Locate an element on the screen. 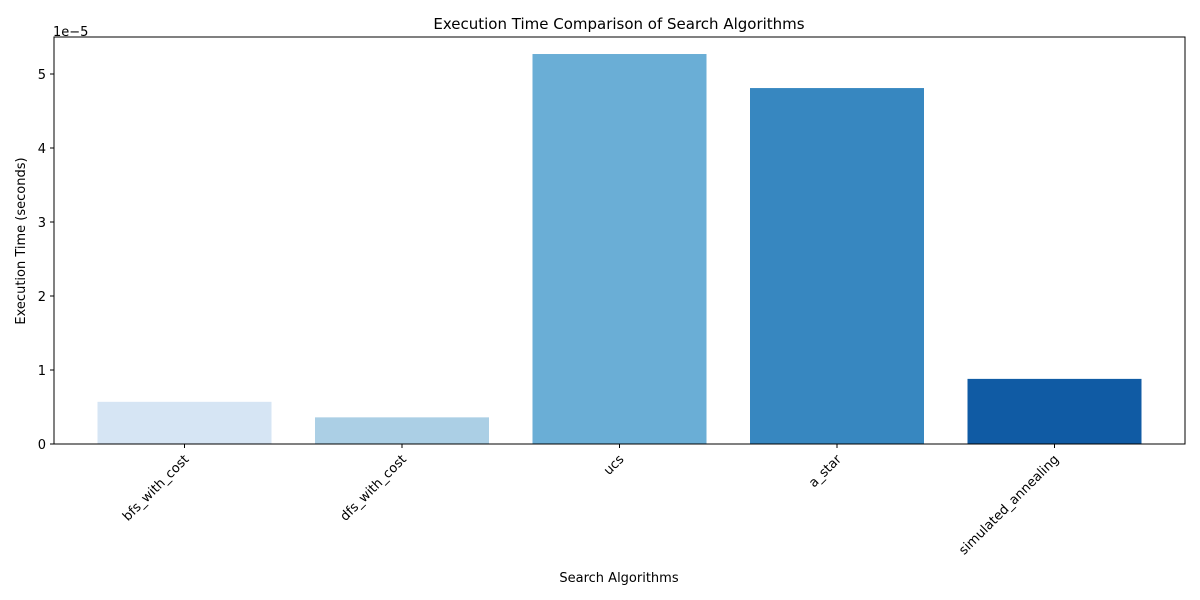 The height and width of the screenshot is (600, 1200). bar-dfs_with_cost is located at coordinates (402, 430).